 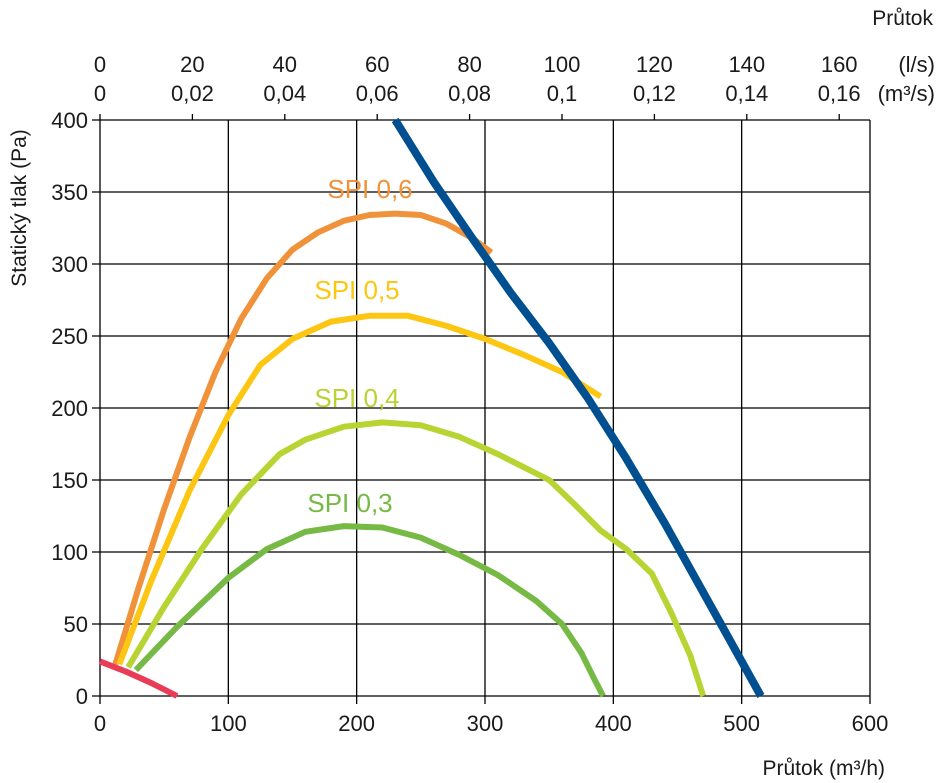 What do you see at coordinates (469, 93) in the screenshot?
I see `top-tick-label-m3s: 0,08` at bounding box center [469, 93].